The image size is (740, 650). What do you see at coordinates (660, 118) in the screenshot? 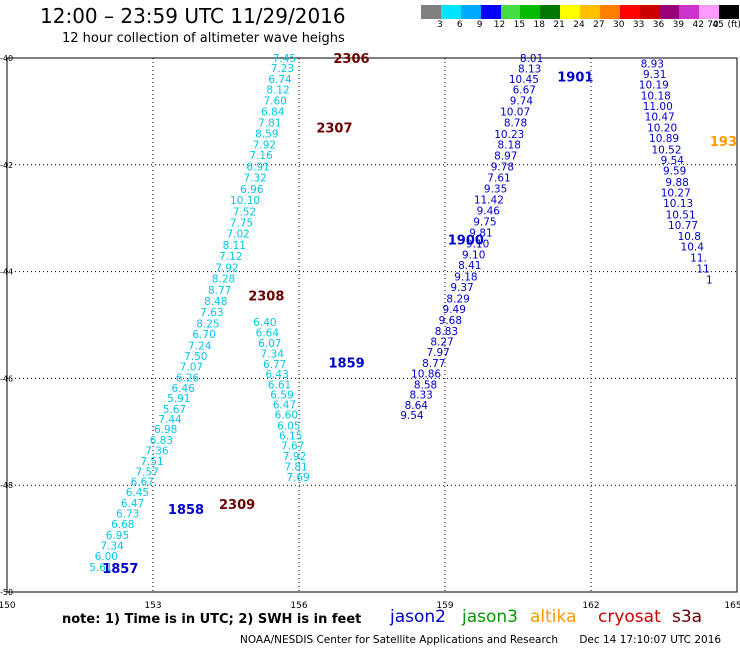
I see `data-point-label: 10.47` at bounding box center [660, 118].